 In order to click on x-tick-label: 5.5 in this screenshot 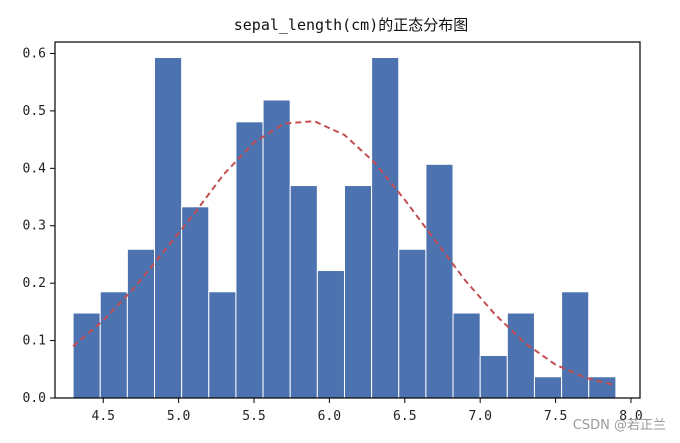, I will do `click(253, 416)`.